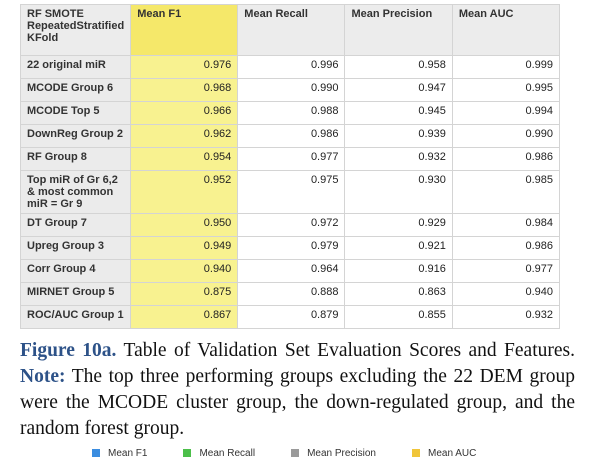 This screenshot has width=595, height=470. I want to click on row-label: Corr Group 4, so click(75, 271).